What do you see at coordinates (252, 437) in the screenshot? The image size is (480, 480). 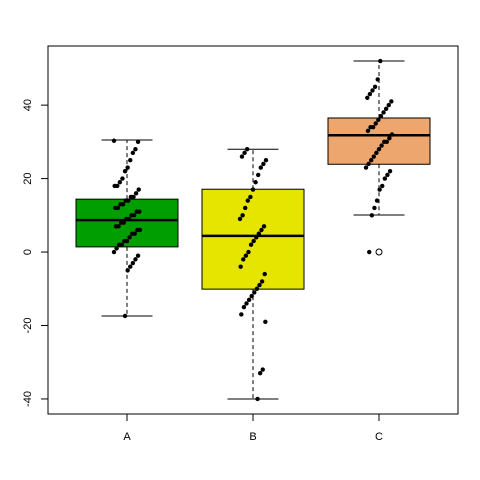 I see `x-tick-label: B` at bounding box center [252, 437].